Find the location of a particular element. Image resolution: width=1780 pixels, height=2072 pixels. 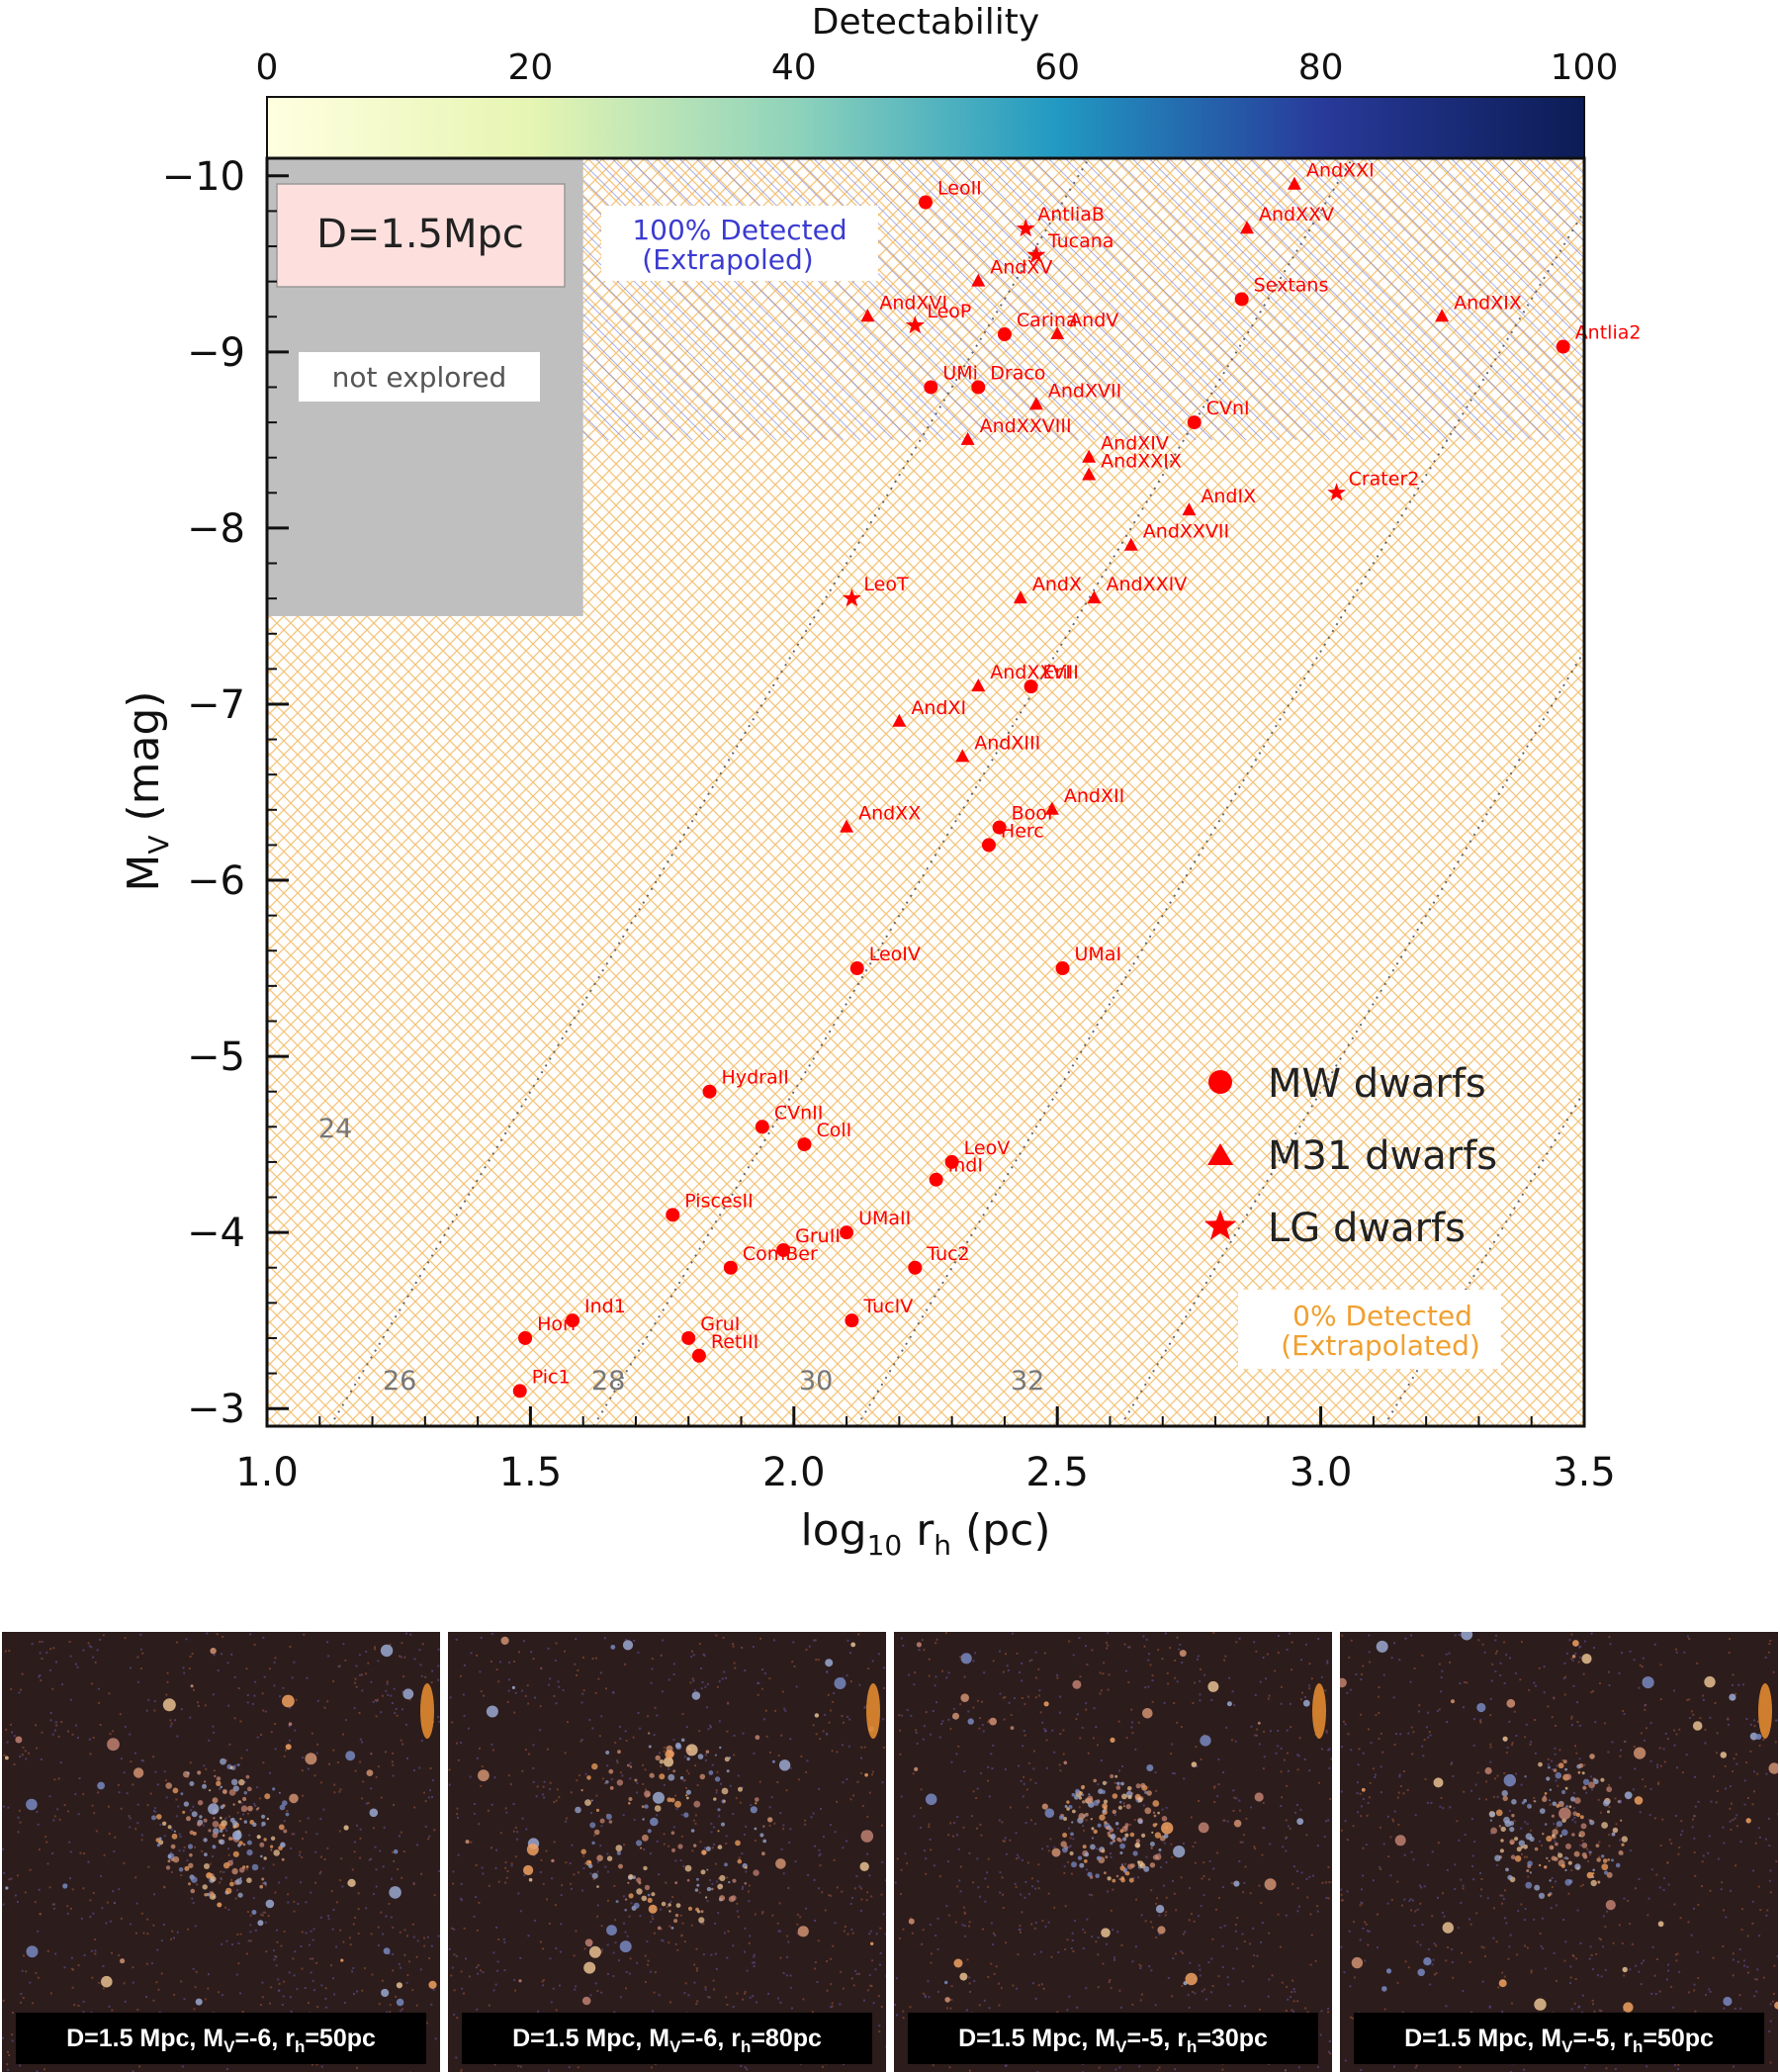

colorbar-rect is located at coordinates (926, 127).